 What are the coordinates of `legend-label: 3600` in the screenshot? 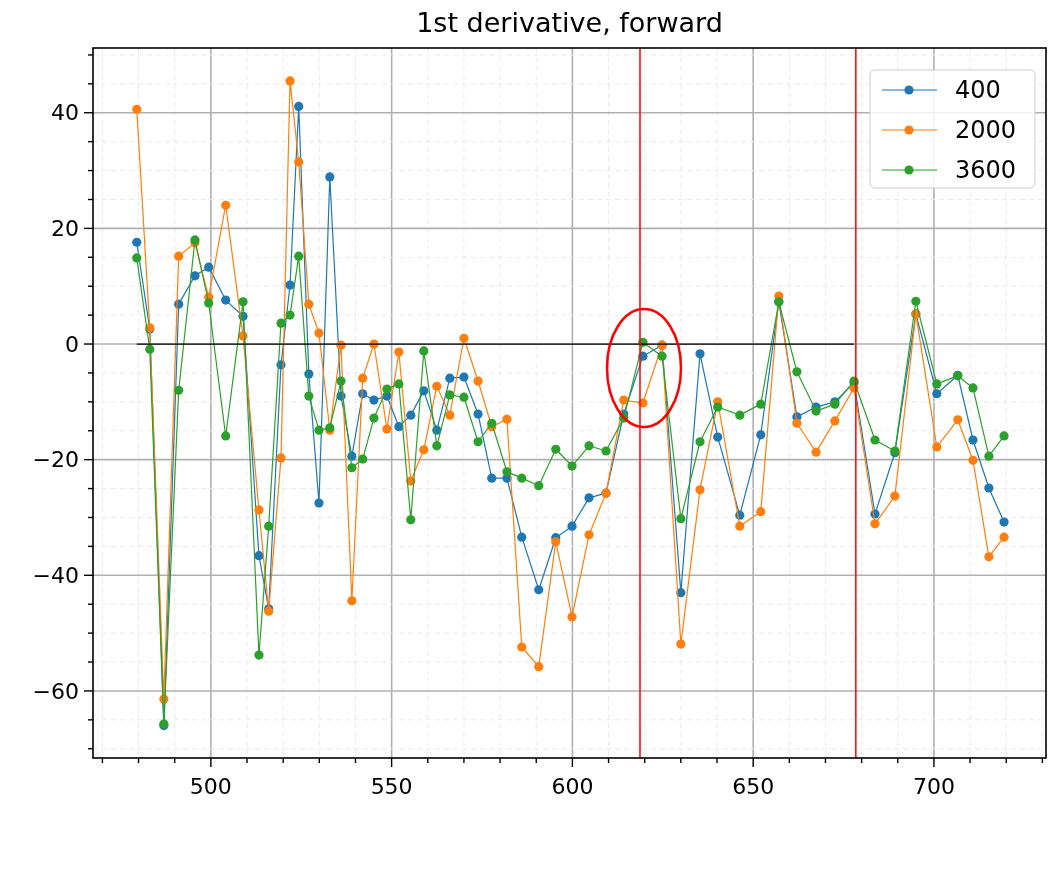 It's located at (986, 170).